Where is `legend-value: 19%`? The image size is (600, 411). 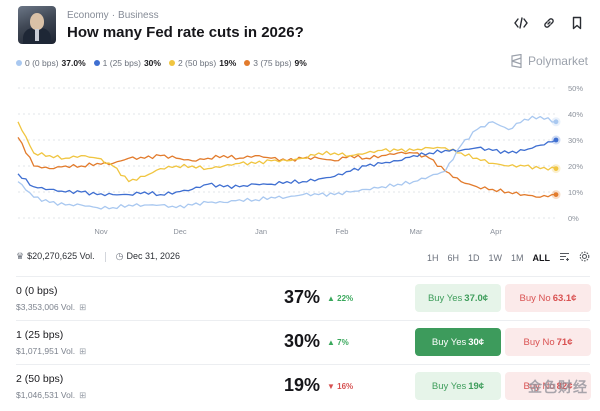 legend-value: 19% is located at coordinates (228, 63).